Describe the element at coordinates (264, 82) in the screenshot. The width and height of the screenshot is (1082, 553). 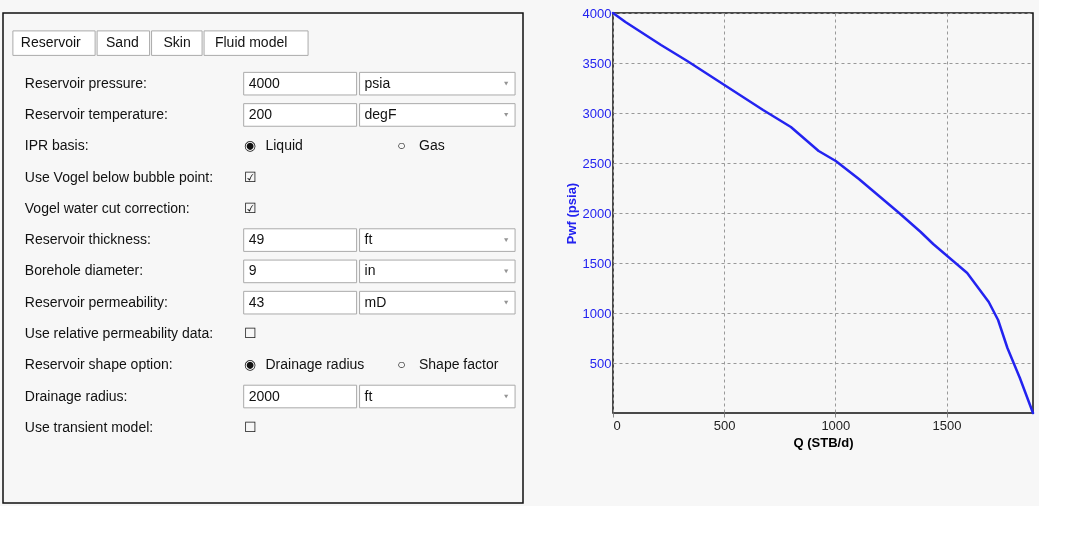
I see `text: 4000` at that location.